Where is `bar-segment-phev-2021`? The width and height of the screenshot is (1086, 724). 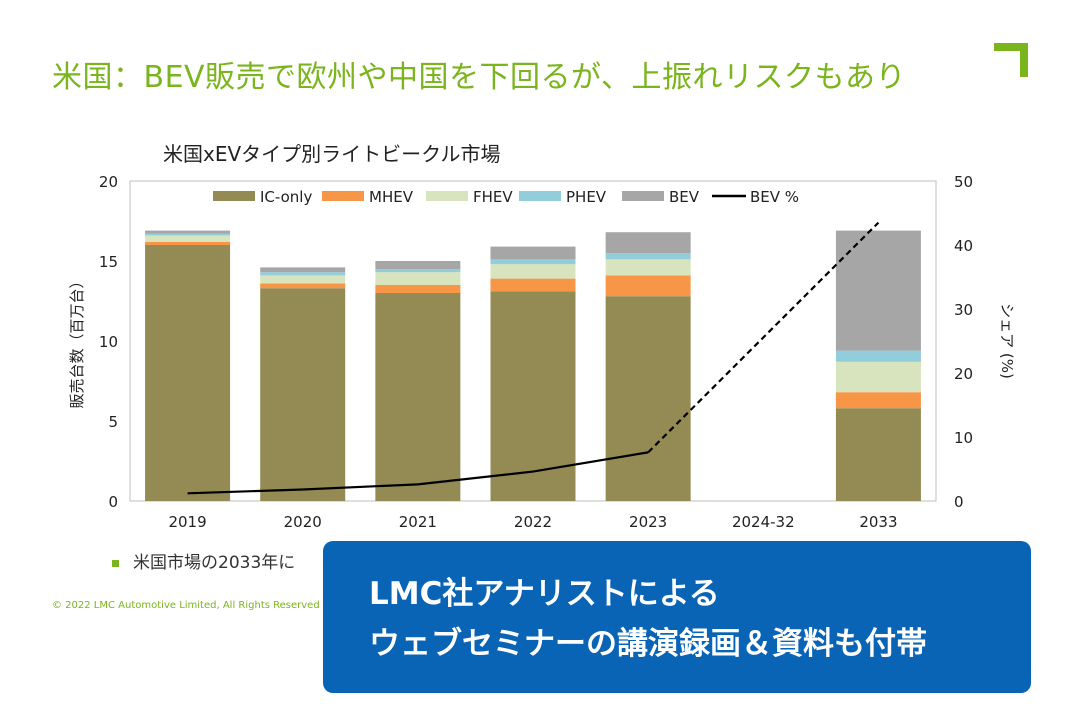 bar-segment-phev-2021 is located at coordinates (418, 271).